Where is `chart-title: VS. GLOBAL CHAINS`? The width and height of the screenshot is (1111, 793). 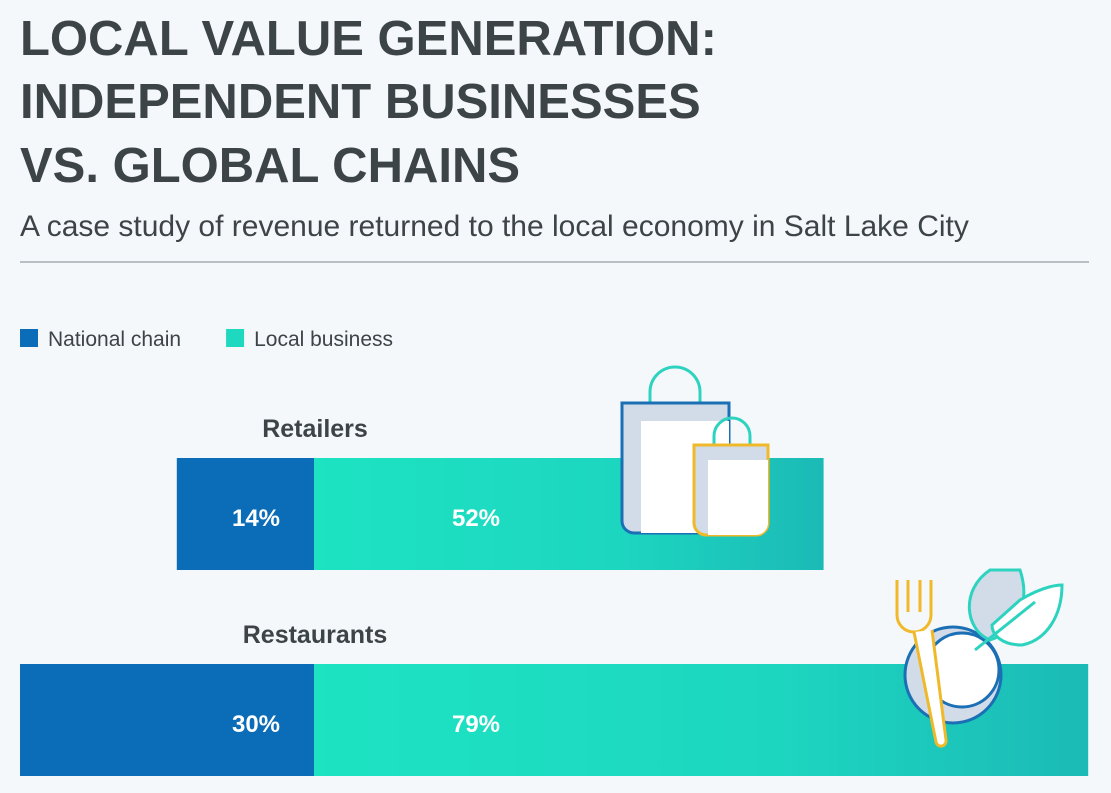
chart-title: VS. GLOBAL CHAINS is located at coordinates (270, 166).